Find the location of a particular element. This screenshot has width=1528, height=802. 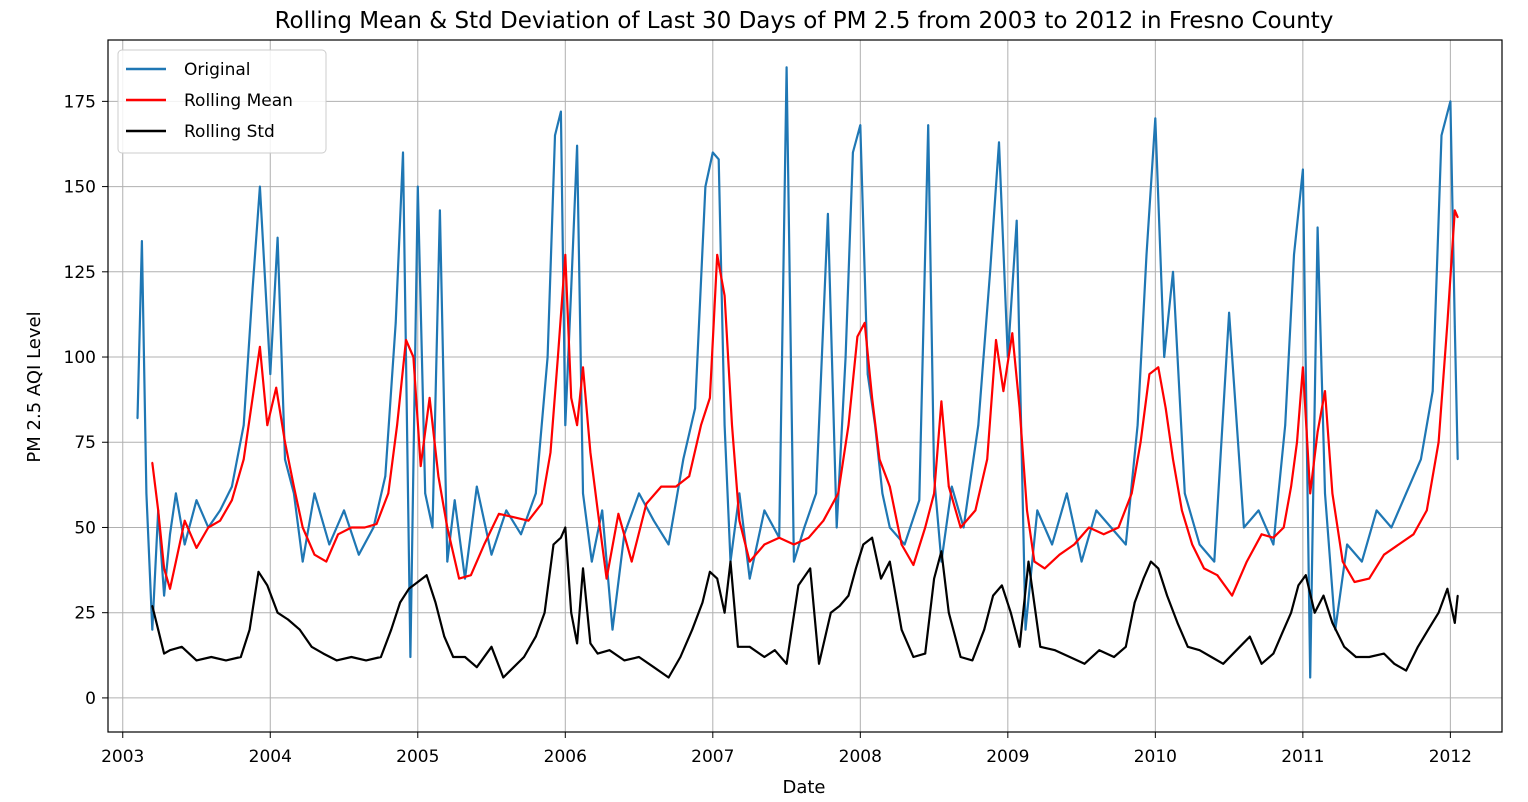

x-tick-label: 2003 is located at coordinates (122, 757).